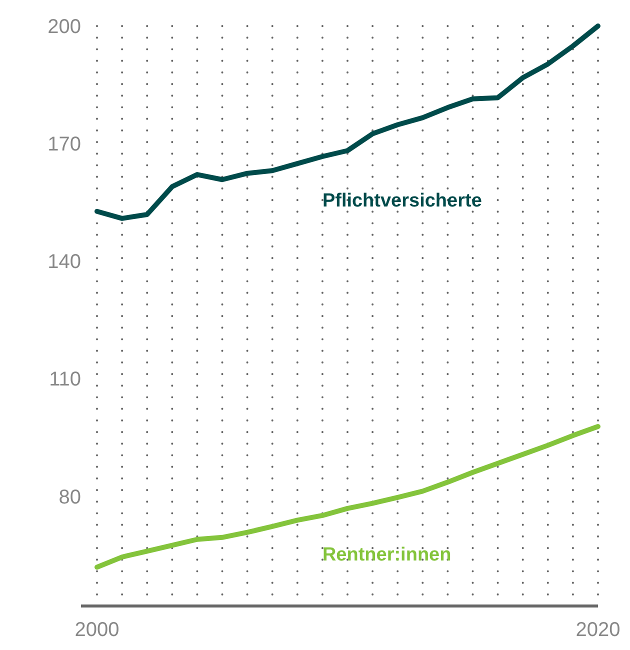  What do you see at coordinates (69, 497) in the screenshot?
I see `y-tick-label: 80` at bounding box center [69, 497].